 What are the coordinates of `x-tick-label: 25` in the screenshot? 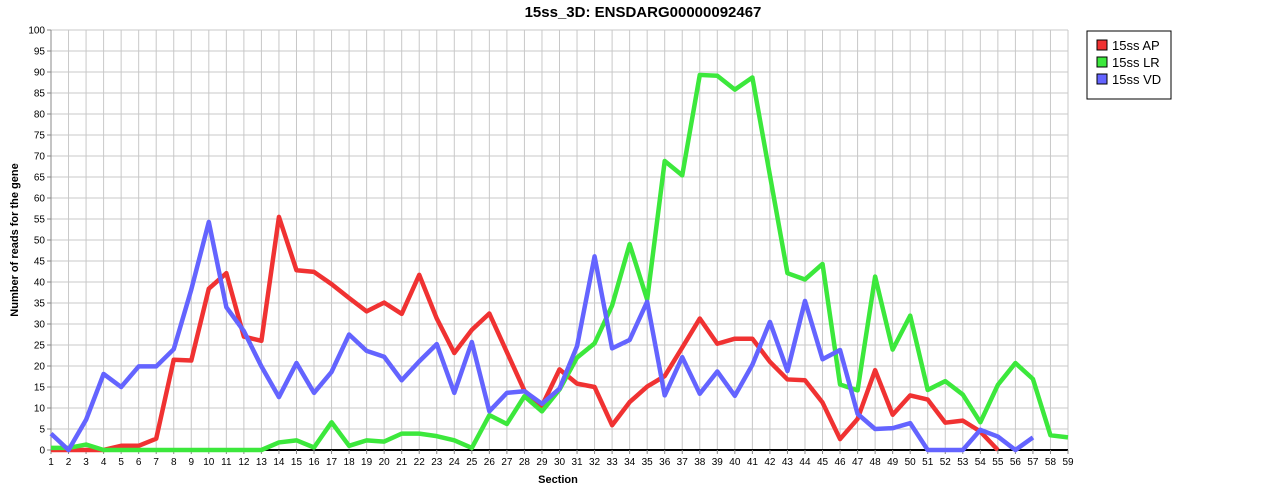 It's located at (472, 462).